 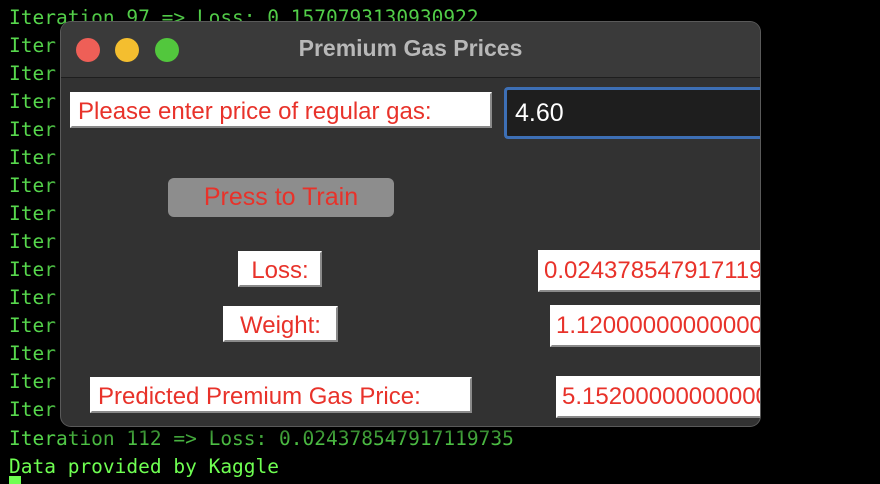 What do you see at coordinates (88, 50) in the screenshot?
I see `close-window-icon` at bounding box center [88, 50].